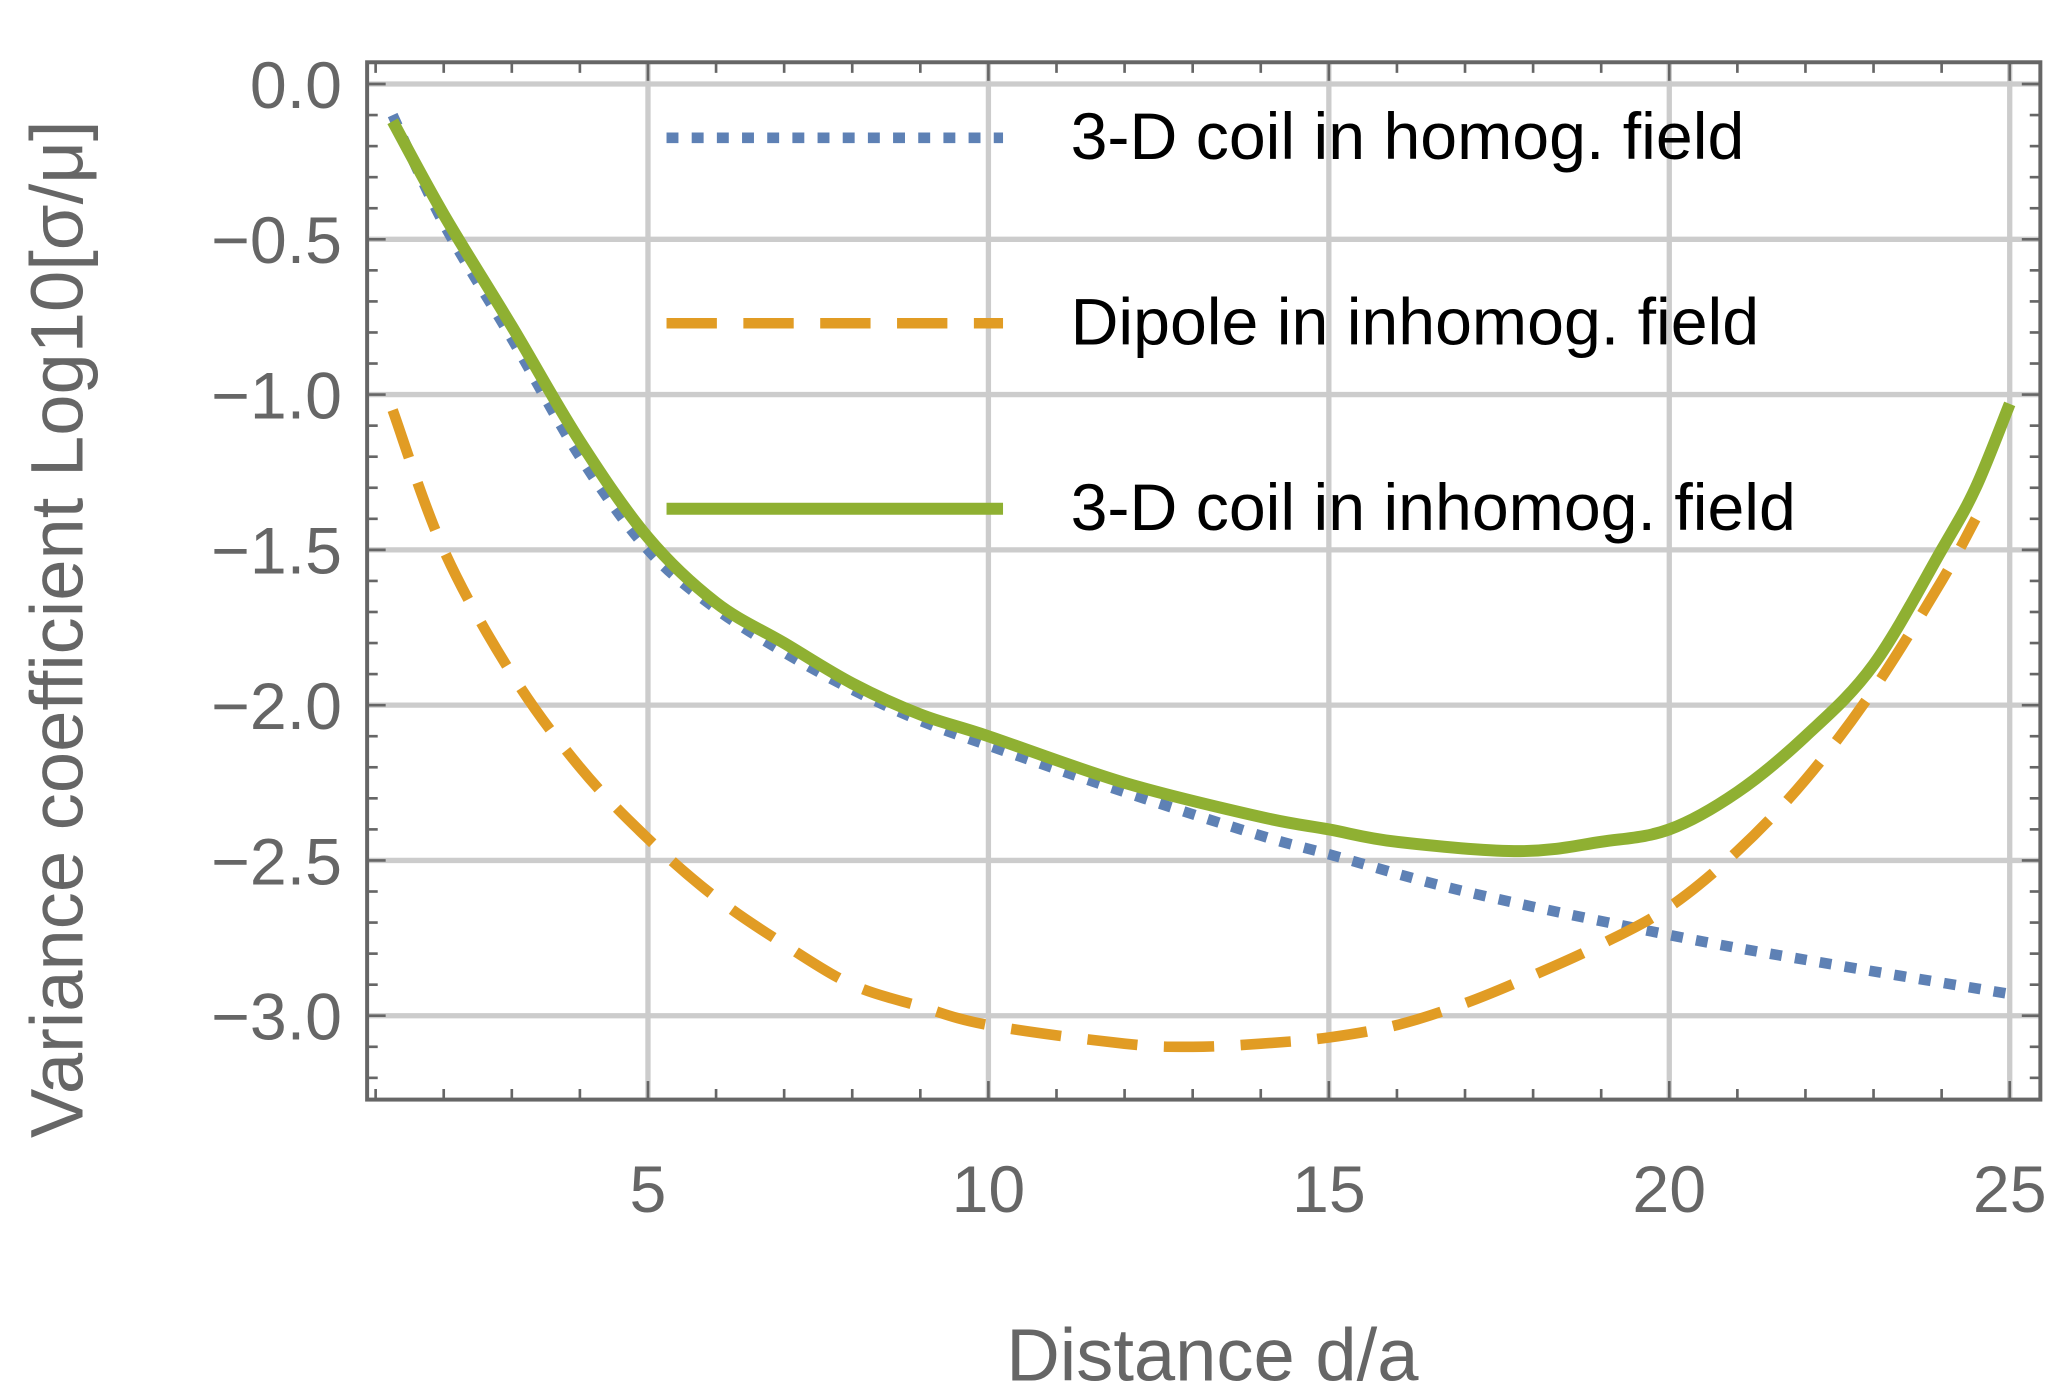 The image size is (2067, 1399). What do you see at coordinates (276, 396) in the screenshot?
I see `y-tick-label: −1.0` at bounding box center [276, 396].